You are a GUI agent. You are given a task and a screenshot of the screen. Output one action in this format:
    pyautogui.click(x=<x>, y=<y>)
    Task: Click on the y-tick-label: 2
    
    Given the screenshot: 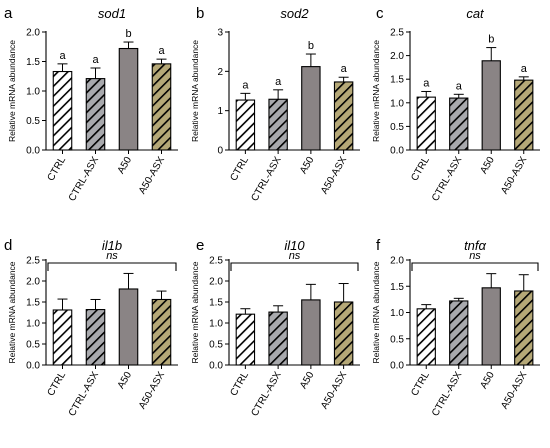 What is the action you would take?
    pyautogui.click(x=220, y=72)
    